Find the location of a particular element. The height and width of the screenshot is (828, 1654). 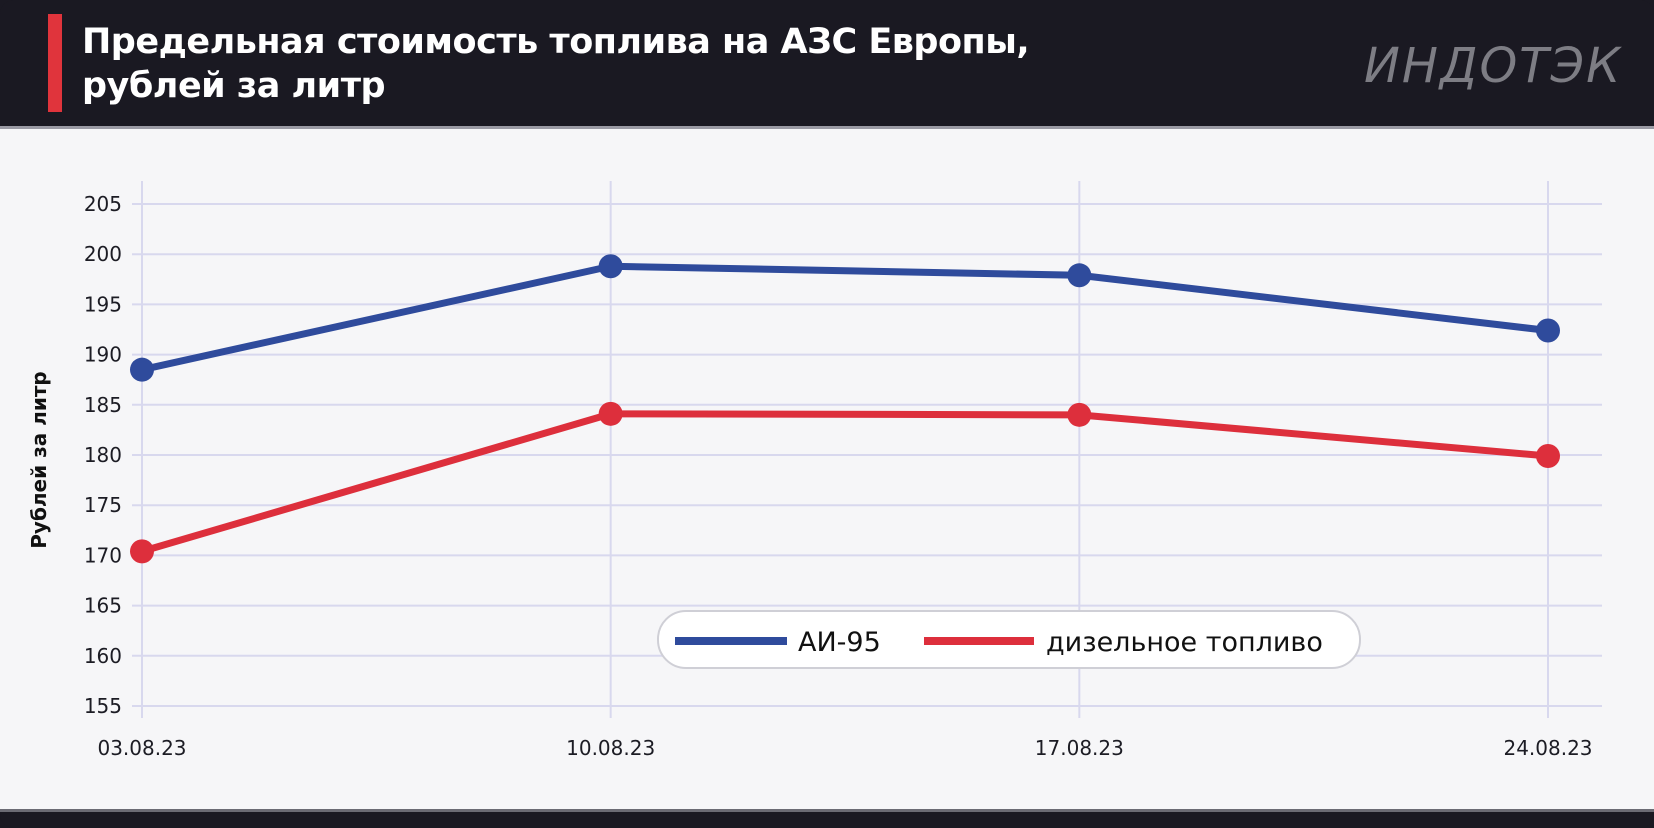

y-tick-label: 170 is located at coordinates (103, 555).